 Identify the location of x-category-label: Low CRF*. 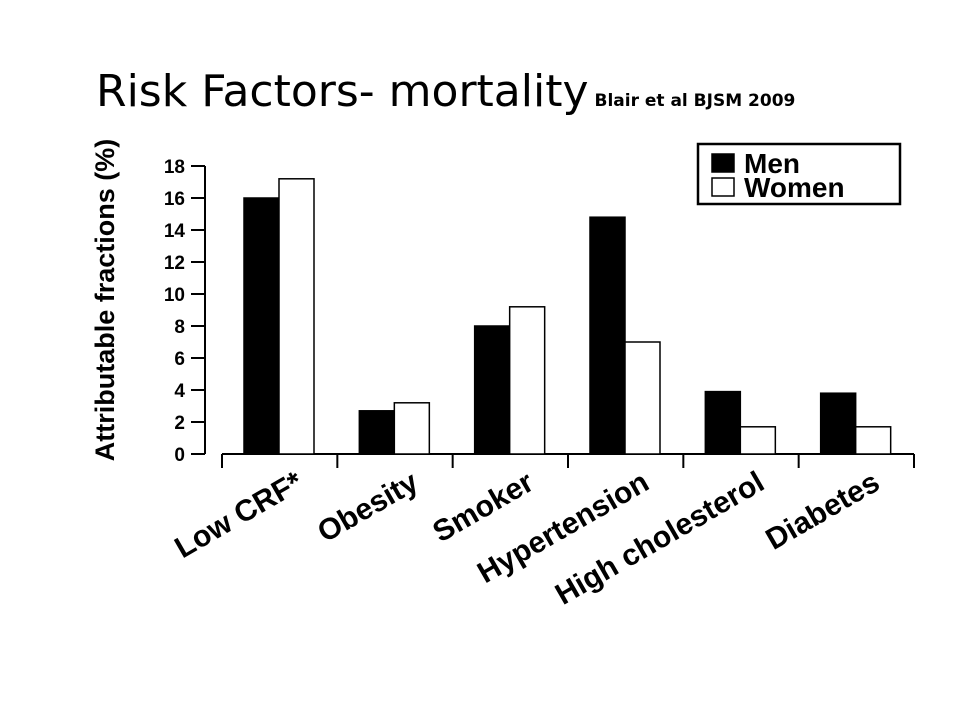
(238, 515).